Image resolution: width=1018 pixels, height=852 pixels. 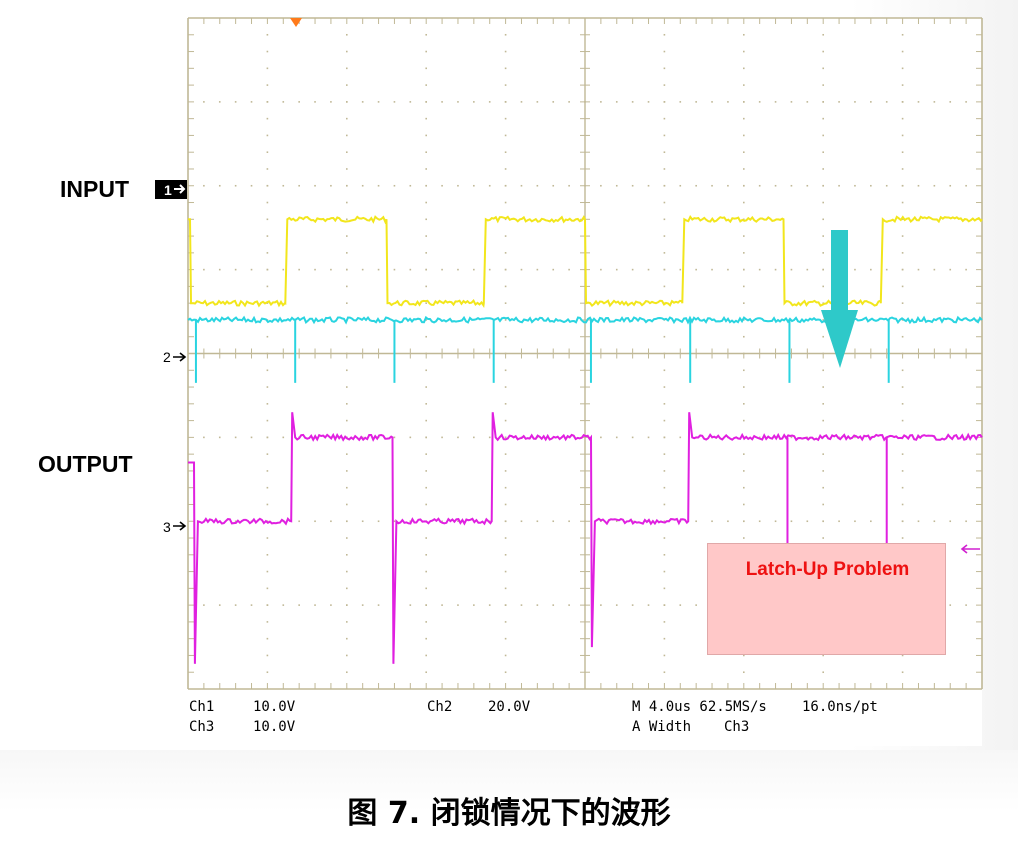 I want to click on readout-ch2-name: Ch2, so click(x=439, y=707).